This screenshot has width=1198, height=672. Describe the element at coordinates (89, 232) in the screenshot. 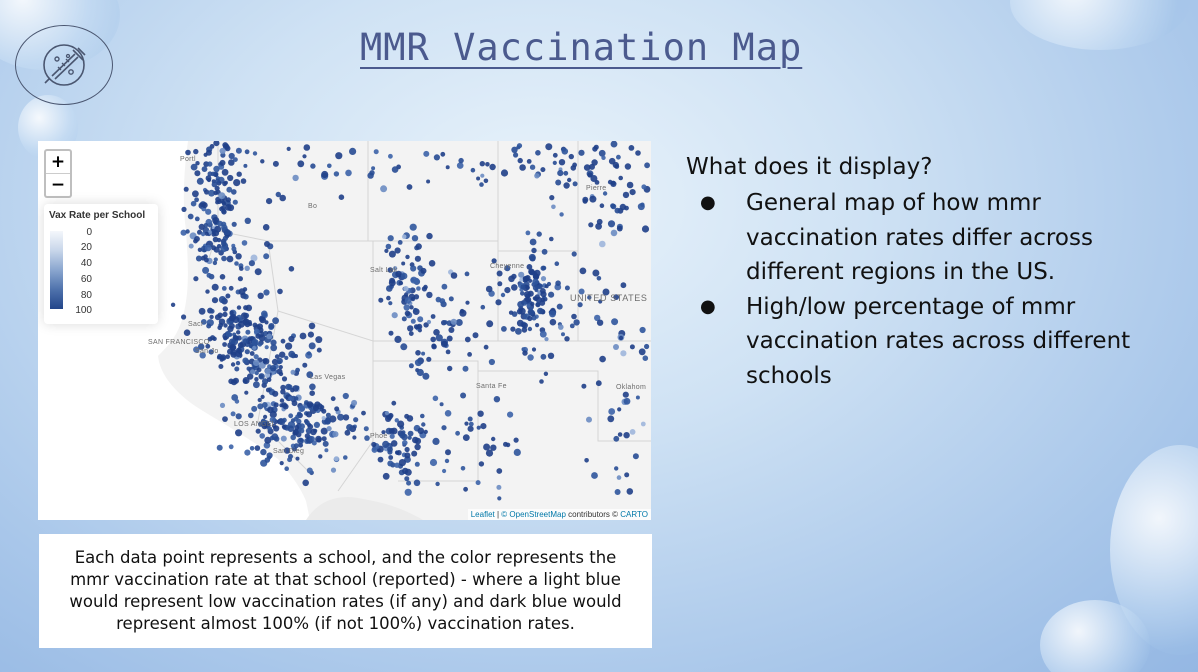

I see `legend-tick: 0` at that location.